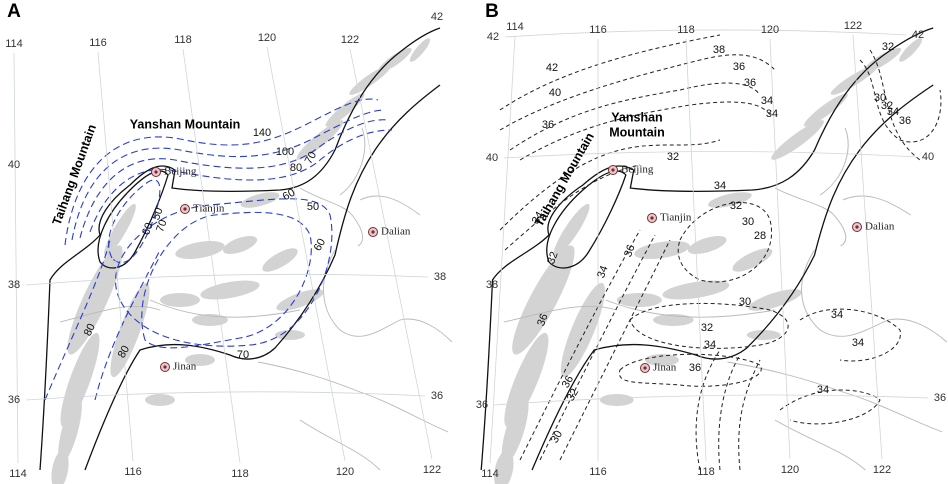 This screenshot has width=948, height=484. What do you see at coordinates (14, 11) in the screenshot?
I see `panel-label: A` at bounding box center [14, 11].